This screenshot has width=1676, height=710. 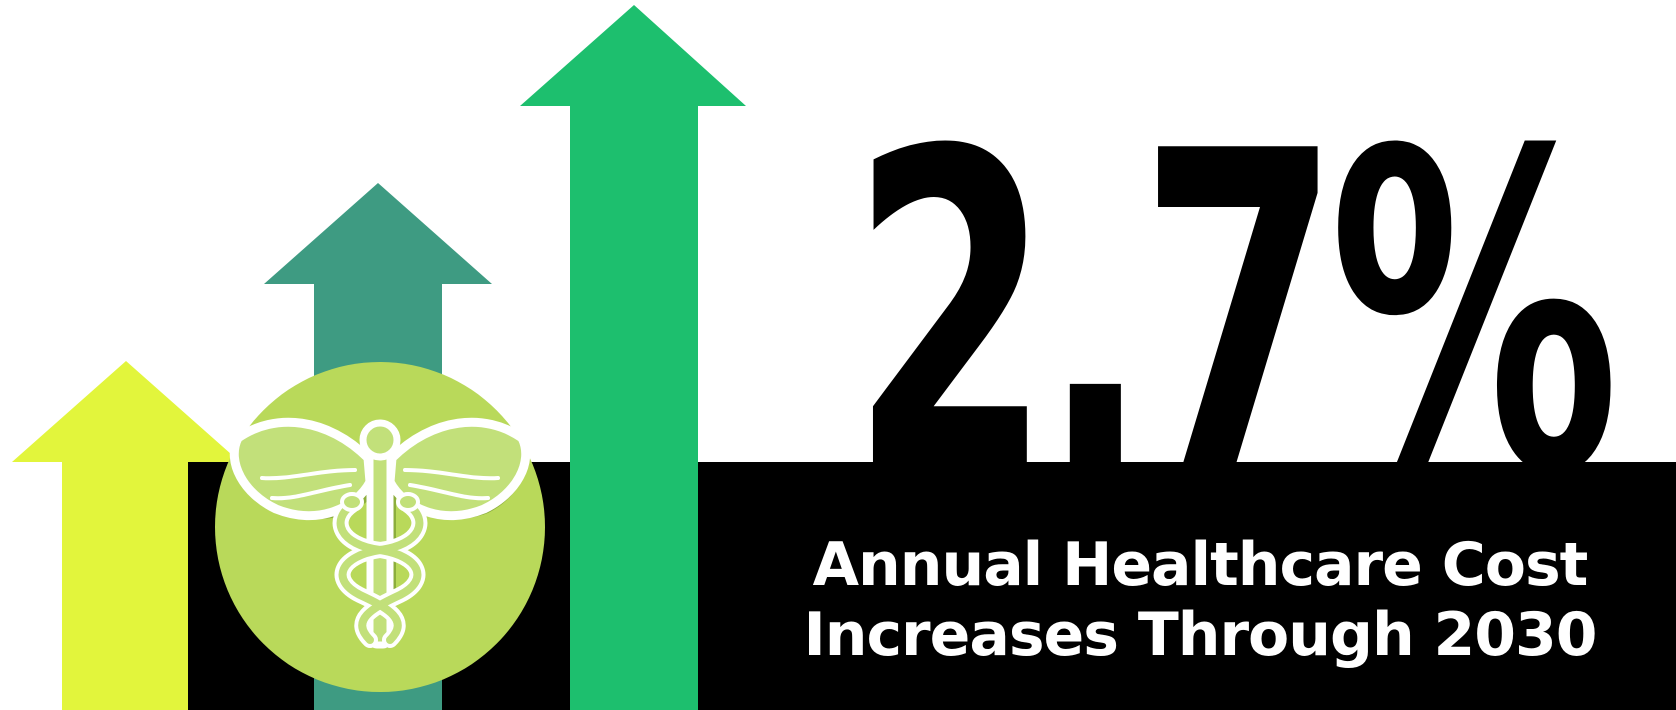 I want to click on caduceus-icon, so click(x=380, y=527).